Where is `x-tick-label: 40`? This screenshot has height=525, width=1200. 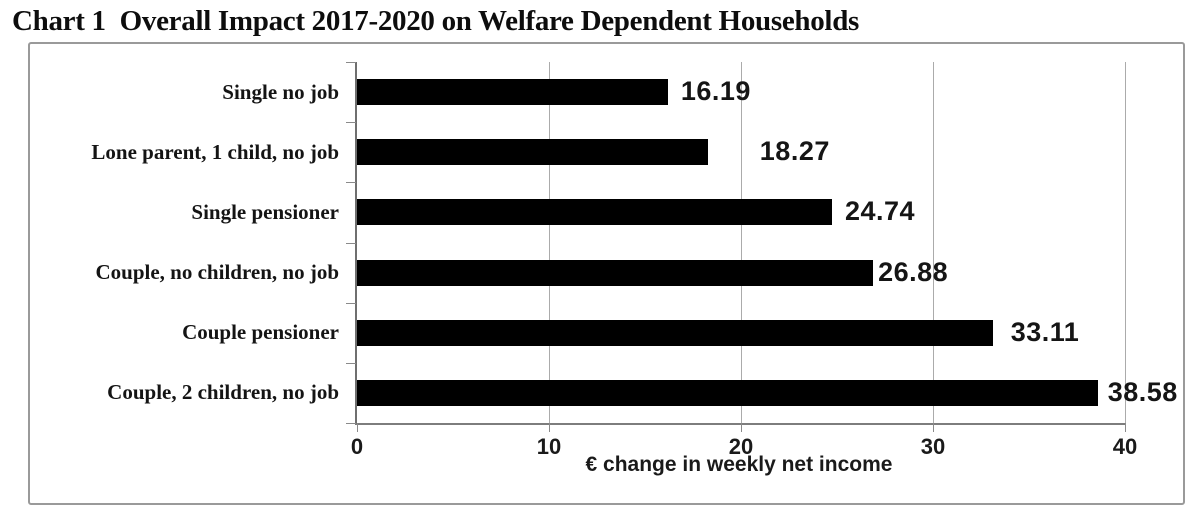
x-tick-label: 40 is located at coordinates (1125, 446).